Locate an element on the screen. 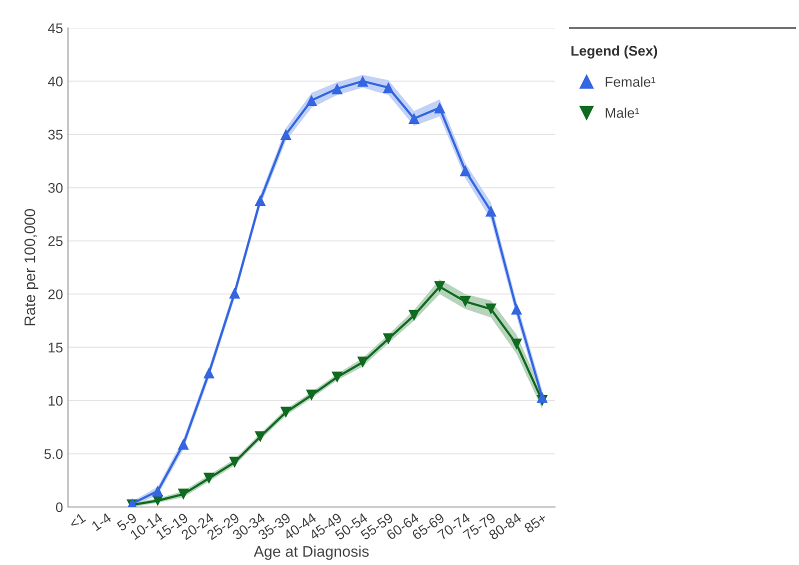 Image resolution: width=799 pixels, height=565 pixels. y-tick-label: 25 is located at coordinates (55, 241).